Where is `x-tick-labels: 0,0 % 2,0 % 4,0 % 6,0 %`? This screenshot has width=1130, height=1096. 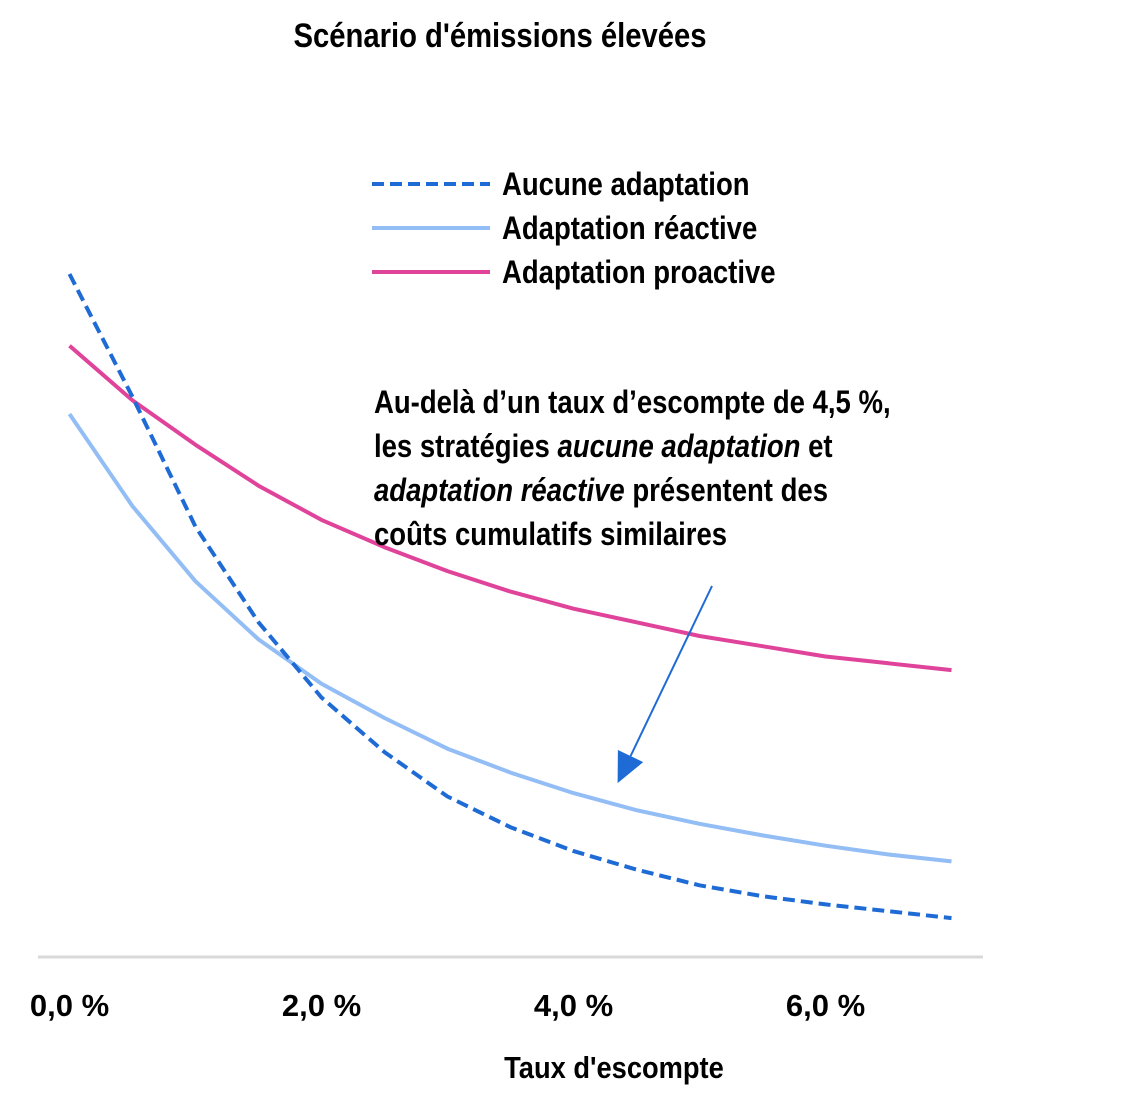 x-tick-labels: 0,0 % 2,0 % 4,0 % 6,0 % is located at coordinates (447, 1005).